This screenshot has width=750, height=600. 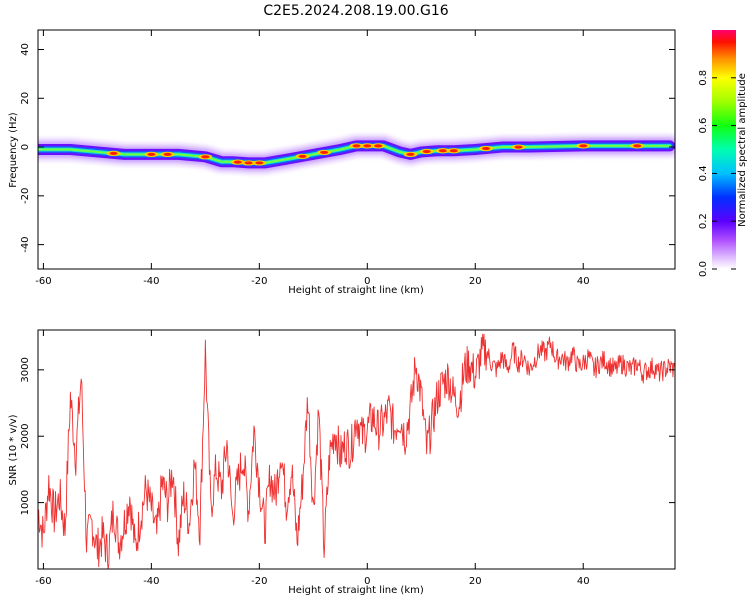 I want to click on colorbar-tick-label: 0.4, so click(x=703, y=173).